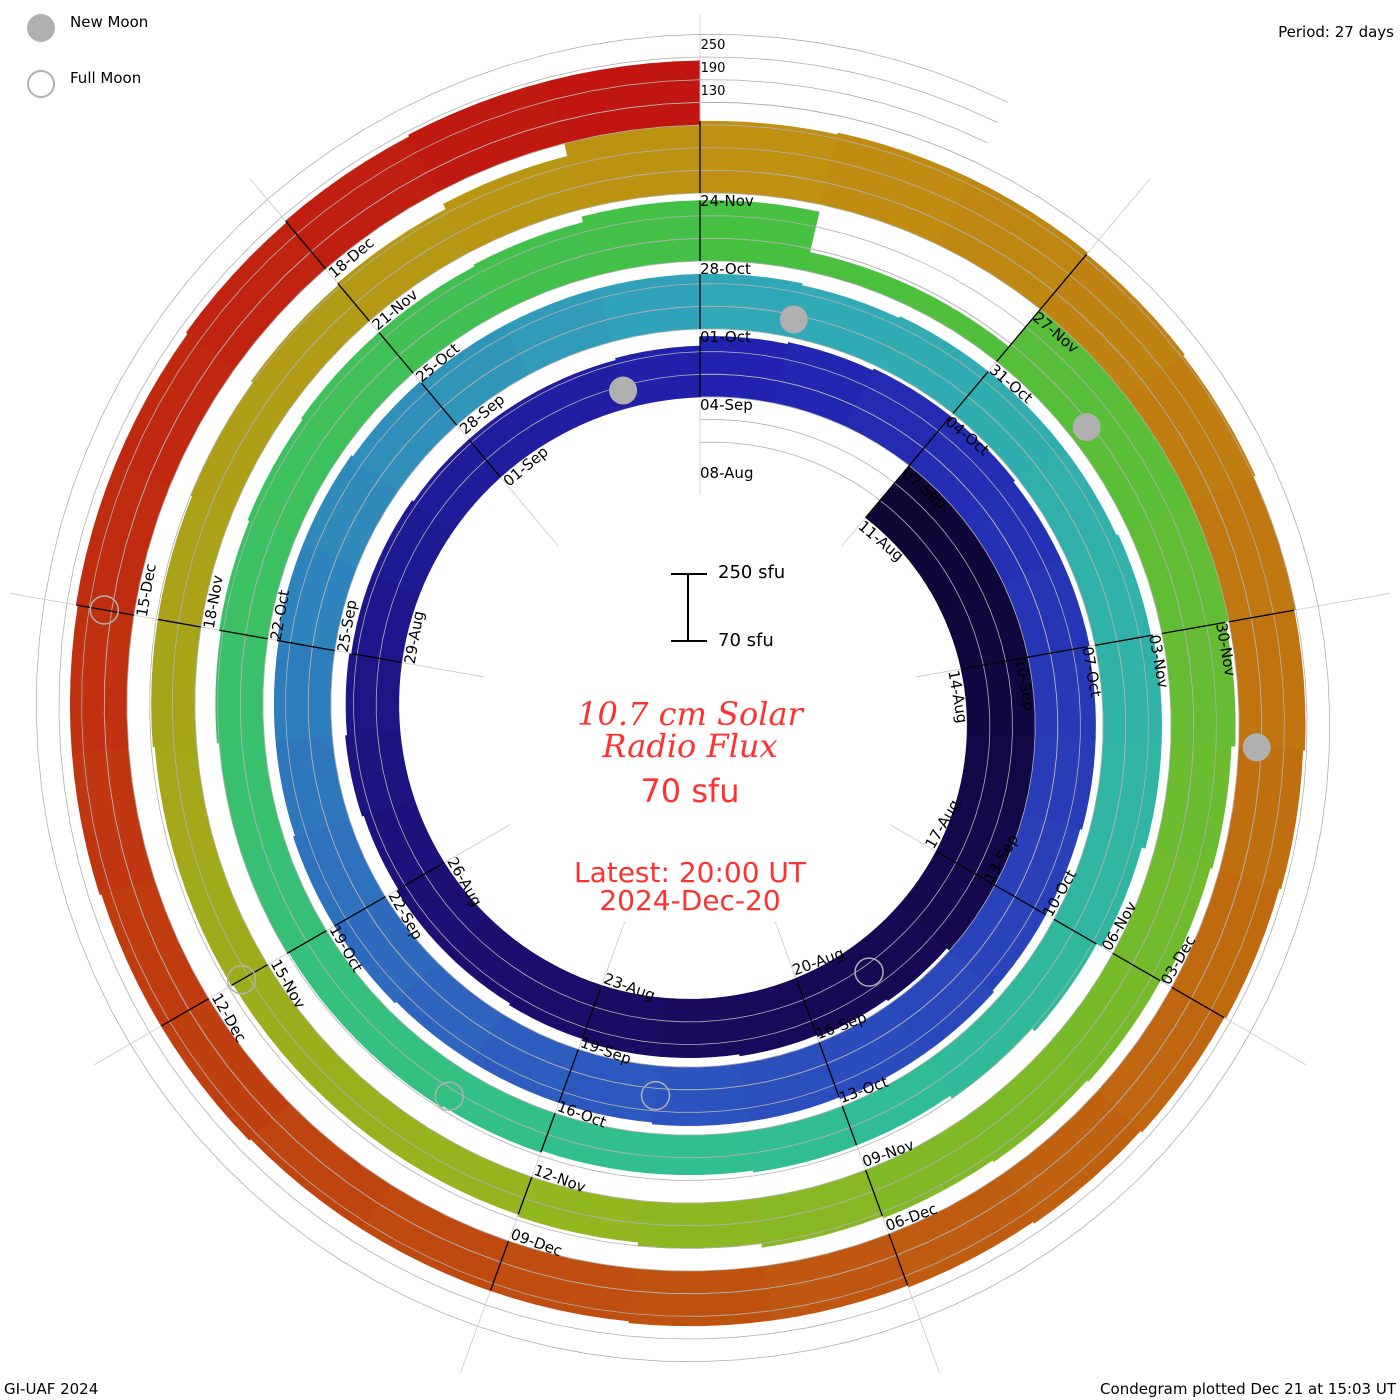 The width and height of the screenshot is (1400, 1400). I want to click on chart-title: 10.7 cm Solar Radio Flux, so click(690, 730).